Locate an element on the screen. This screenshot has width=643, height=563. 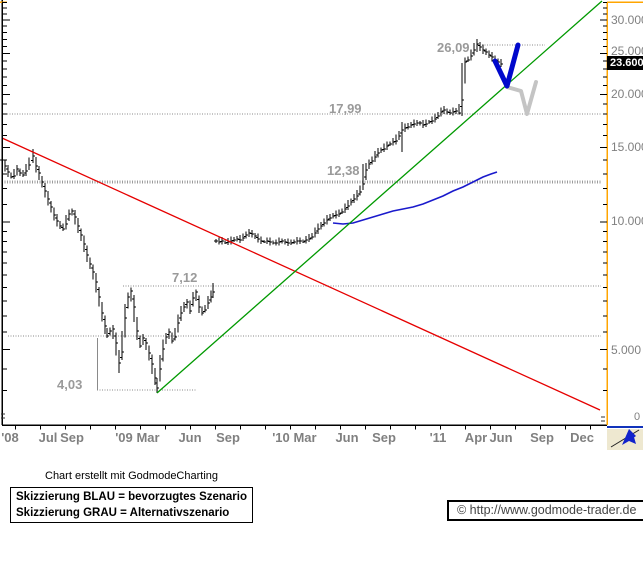
blue-preferred-scenario-sketch is located at coordinates (506, 65).